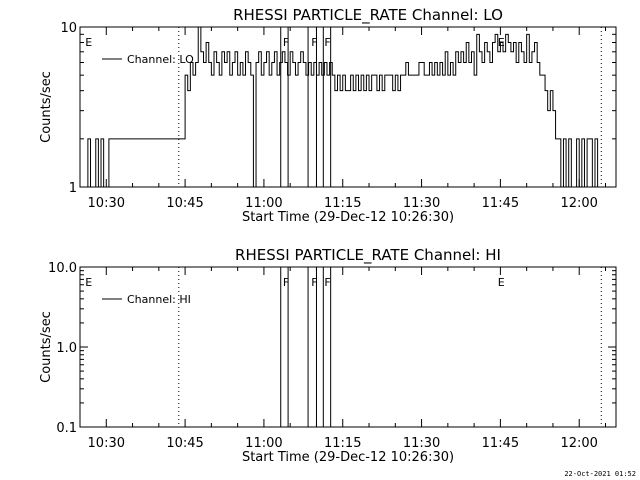 This screenshot has height=480, width=640. What do you see at coordinates (62, 268) in the screenshot?
I see `y-tick-label: 10.0` at bounding box center [62, 268].